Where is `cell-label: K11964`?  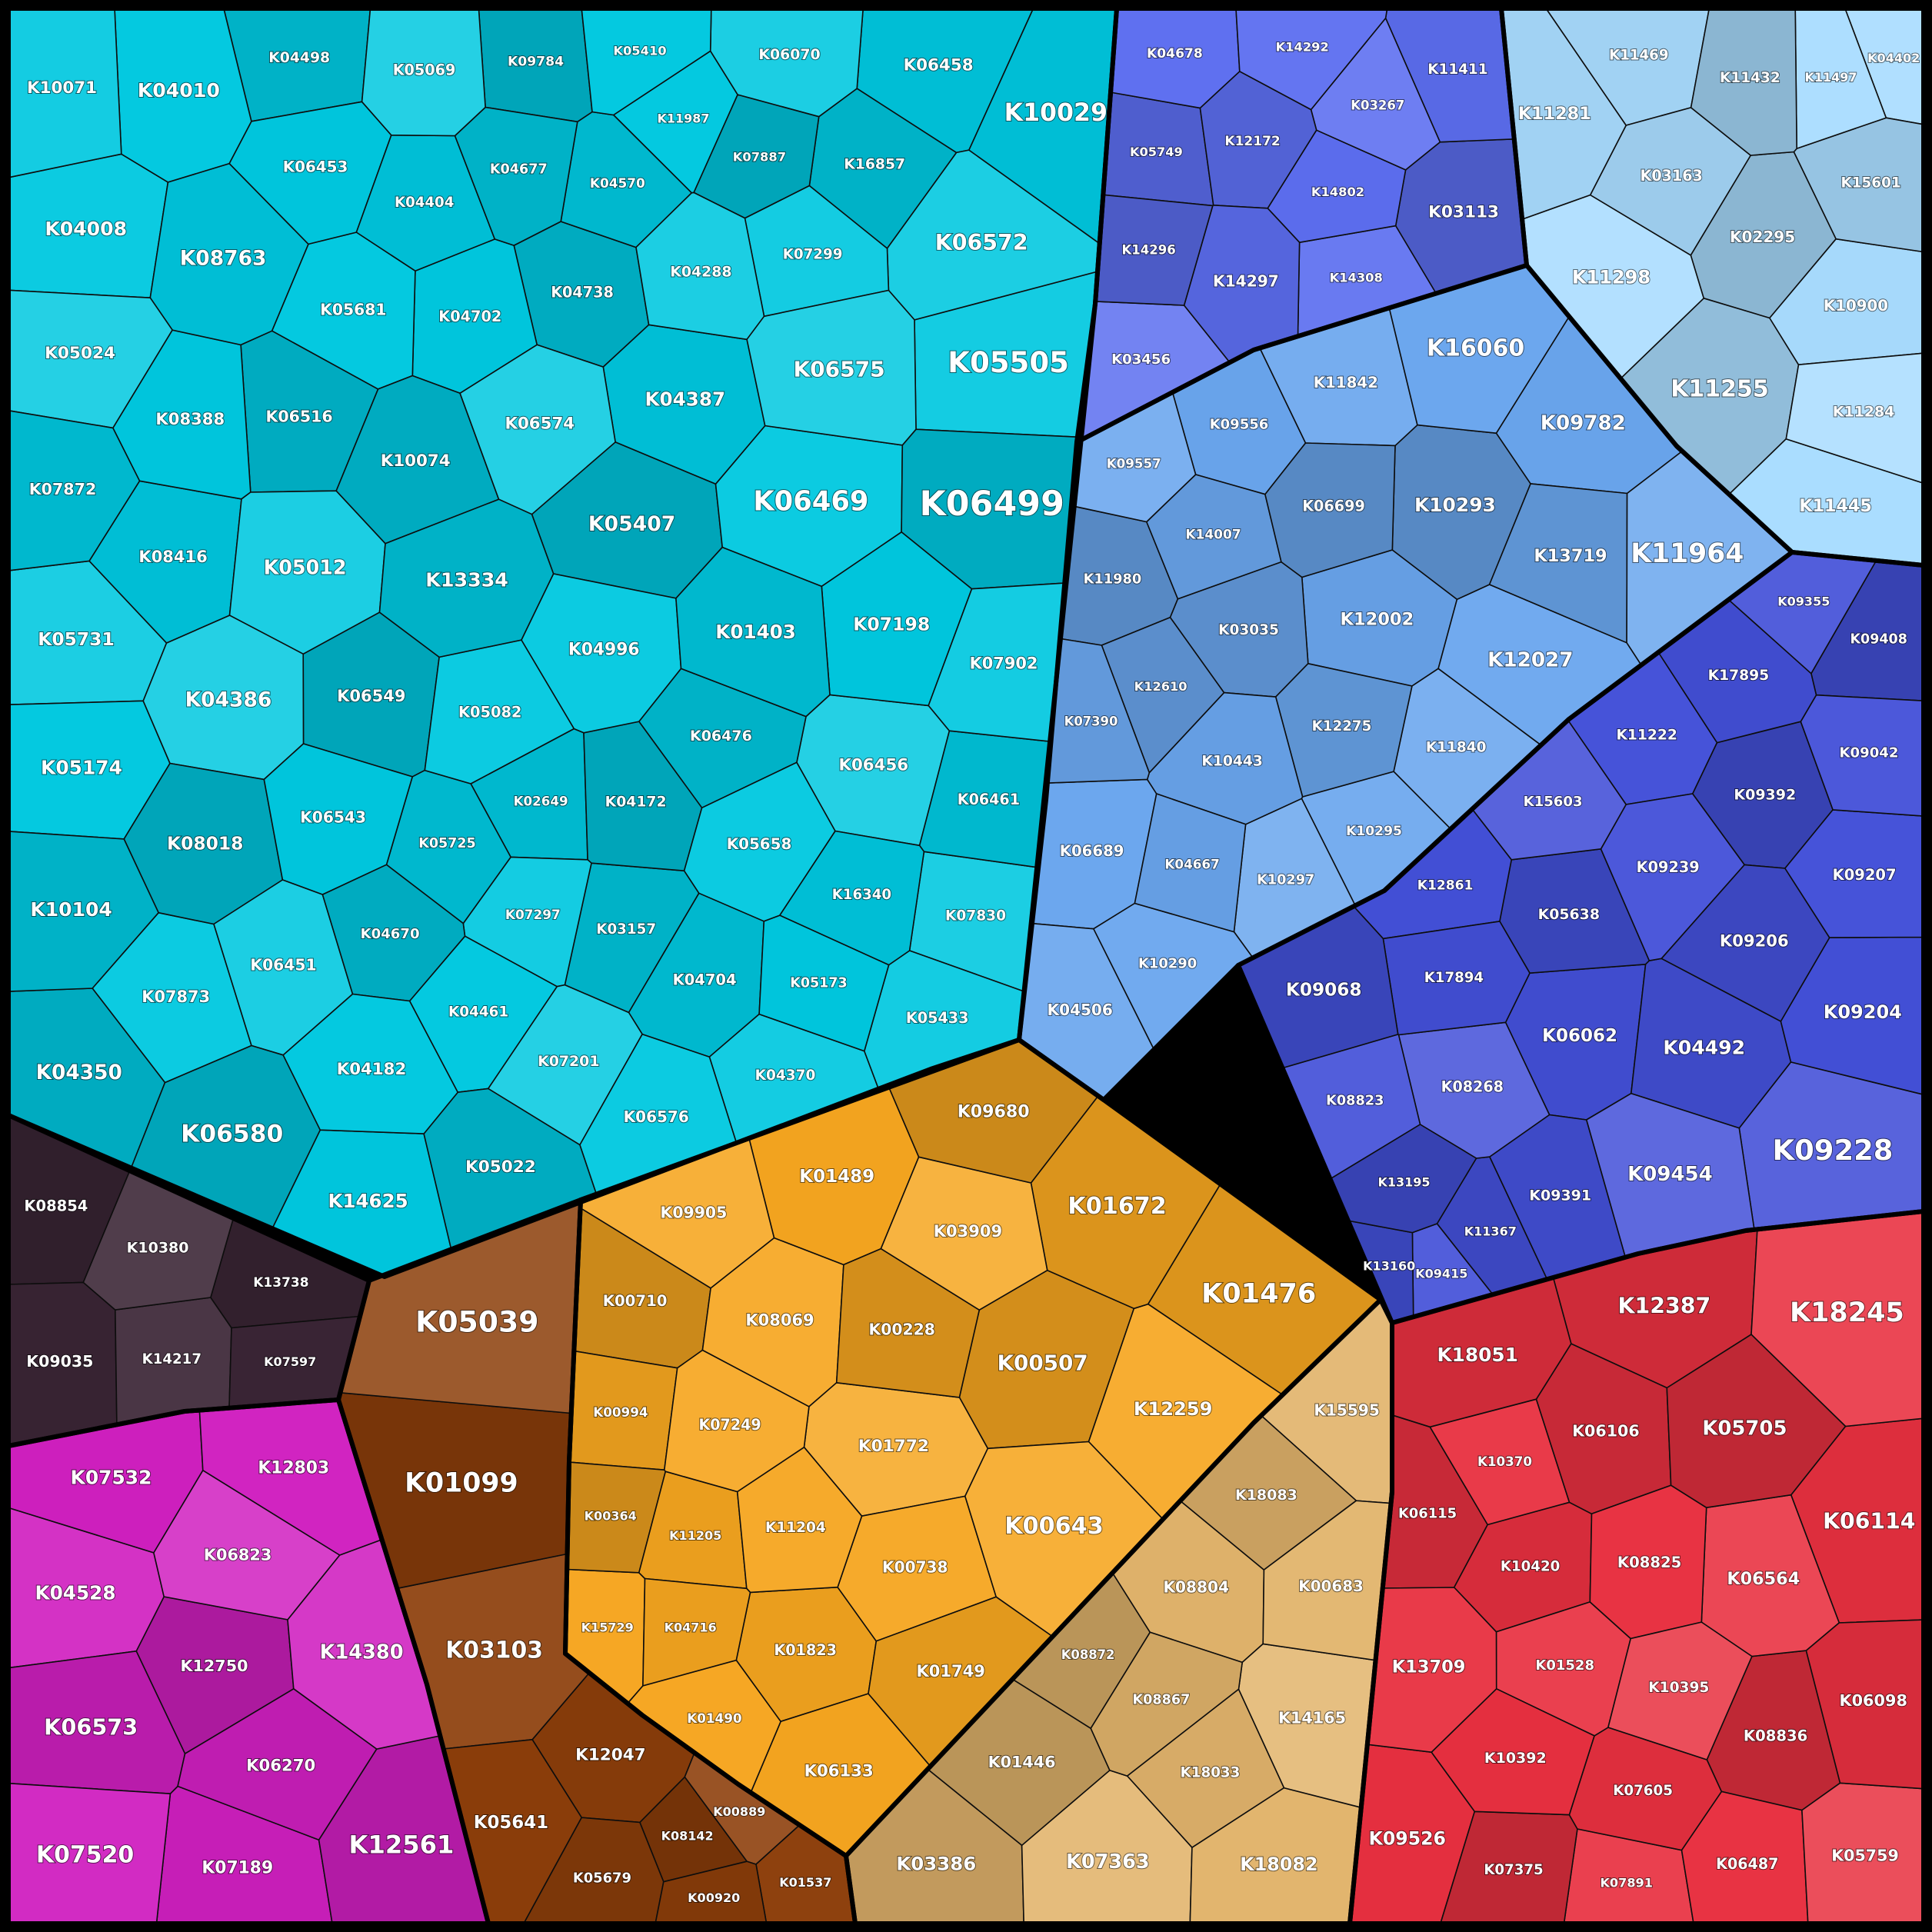
cell-label: K11964 is located at coordinates (1687, 553).